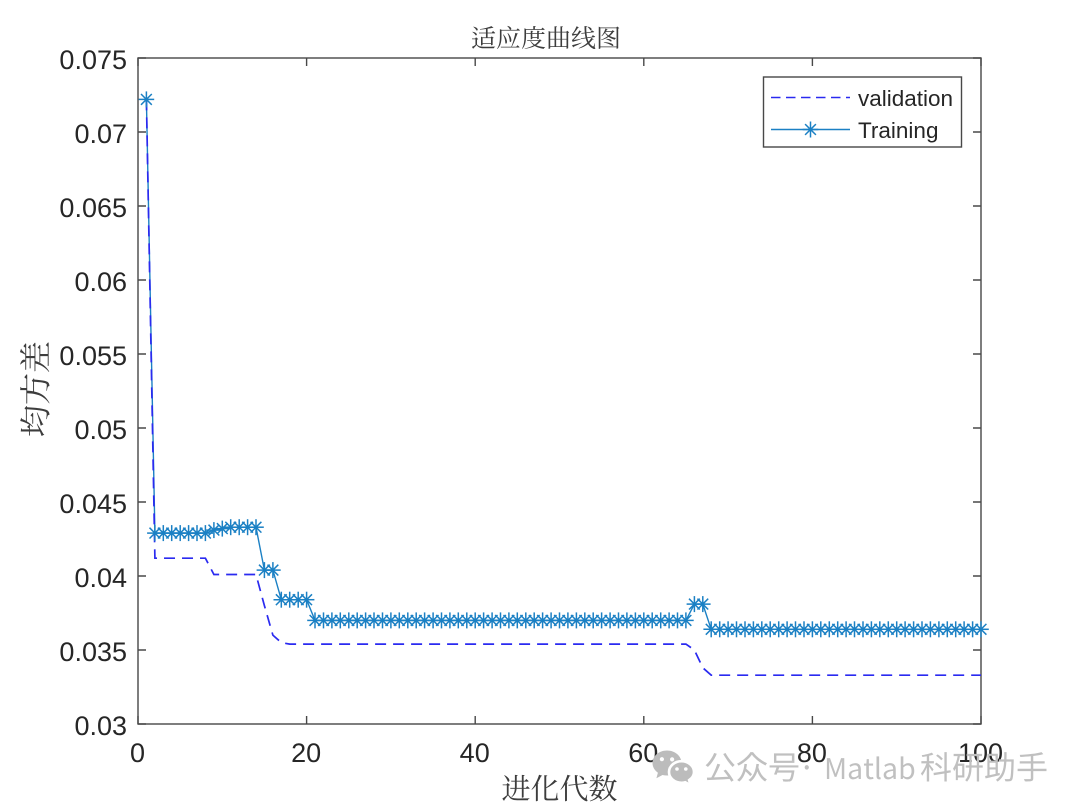  I want to click on svg-text: 0.065, so click(93, 208).